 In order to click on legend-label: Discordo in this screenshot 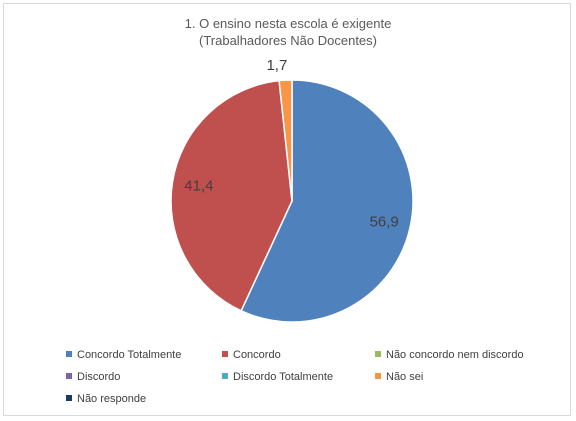, I will do `click(99, 377)`.